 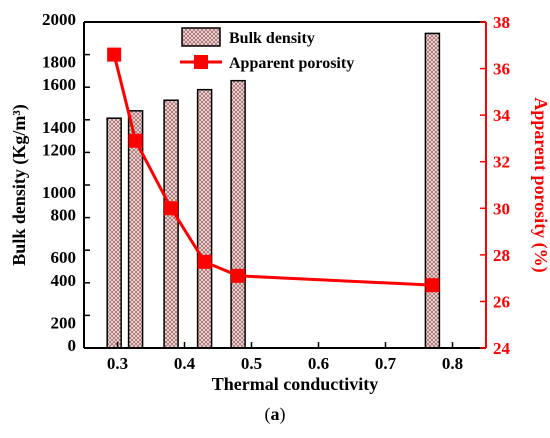 I want to click on caption-letter: a, so click(x=275, y=414).